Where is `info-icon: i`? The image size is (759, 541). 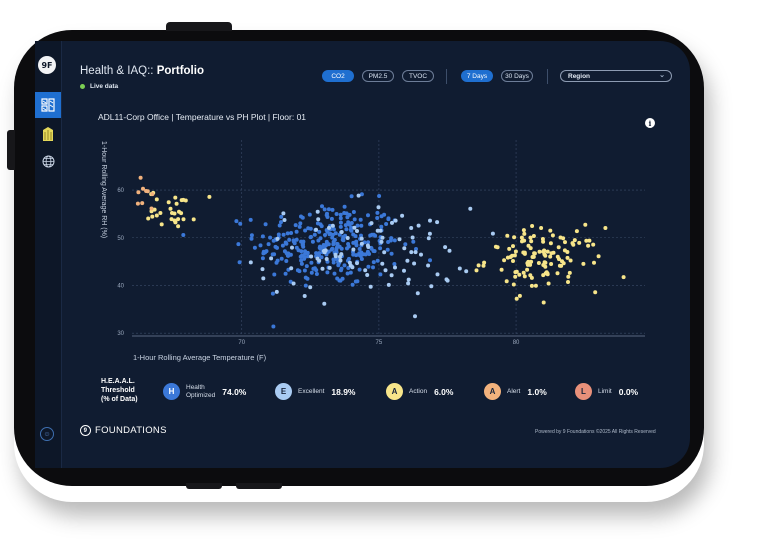
info-icon: i is located at coordinates (650, 123).